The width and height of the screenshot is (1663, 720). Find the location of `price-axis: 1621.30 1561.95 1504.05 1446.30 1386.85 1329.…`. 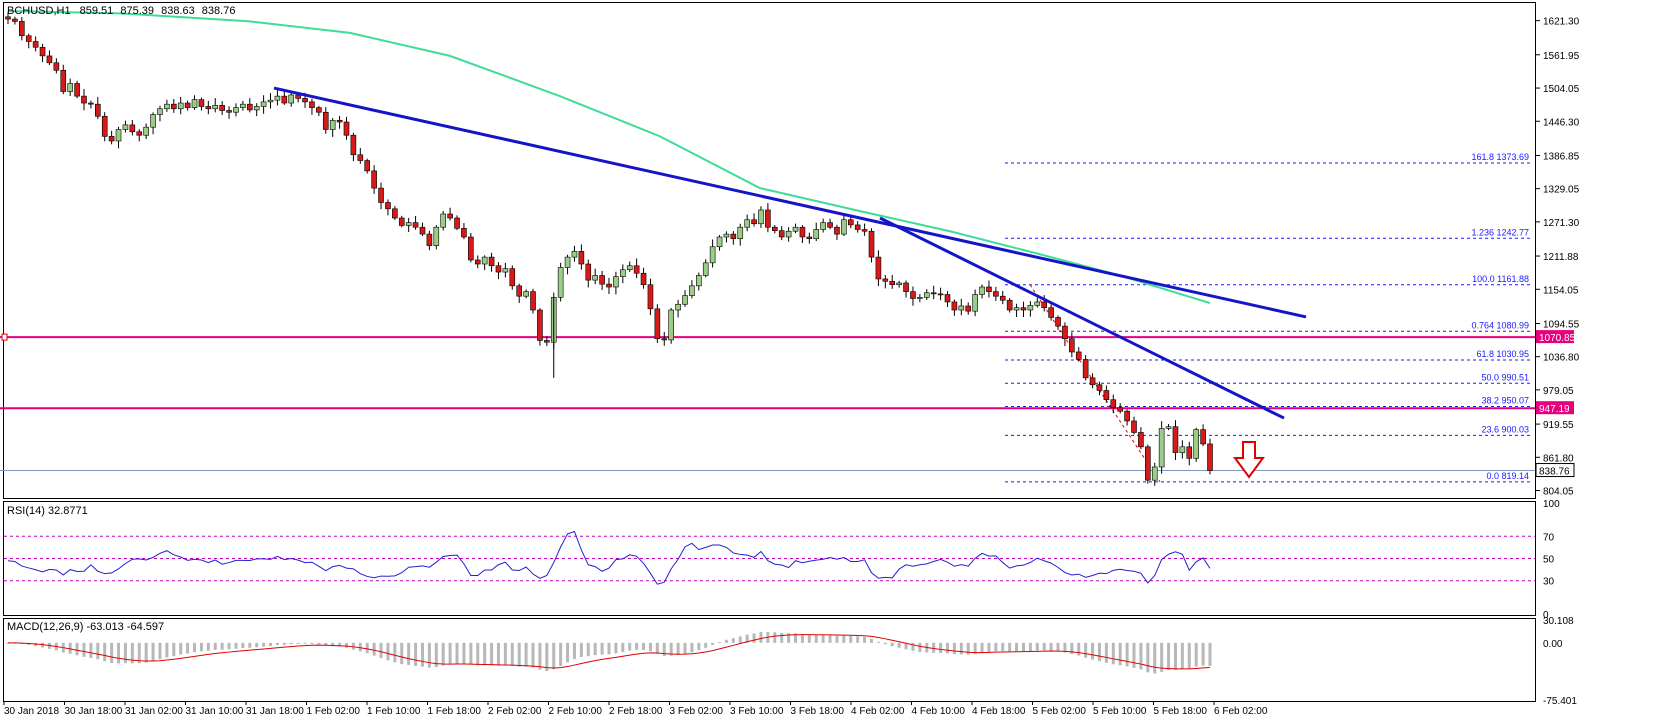

price-axis: 1621.30 1561.95 1504.05 1446.30 1386.85 1329.… is located at coordinates (1558, 257).